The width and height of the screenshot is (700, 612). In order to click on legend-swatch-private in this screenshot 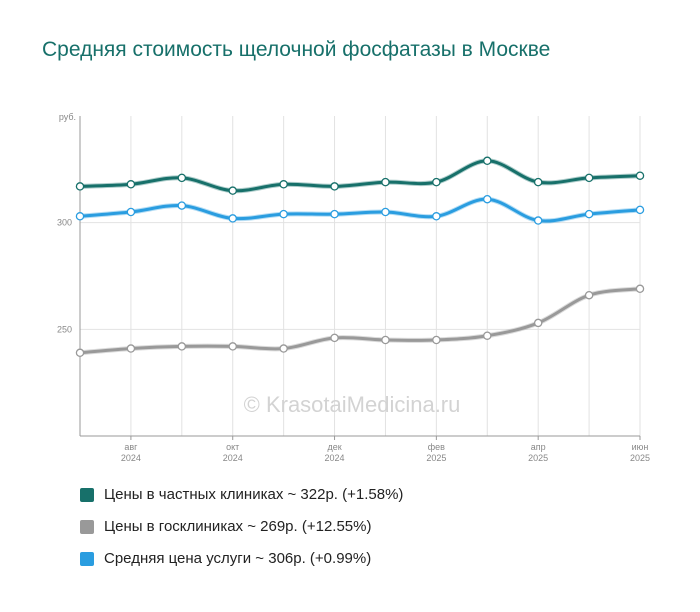, I will do `click(87, 494)`.